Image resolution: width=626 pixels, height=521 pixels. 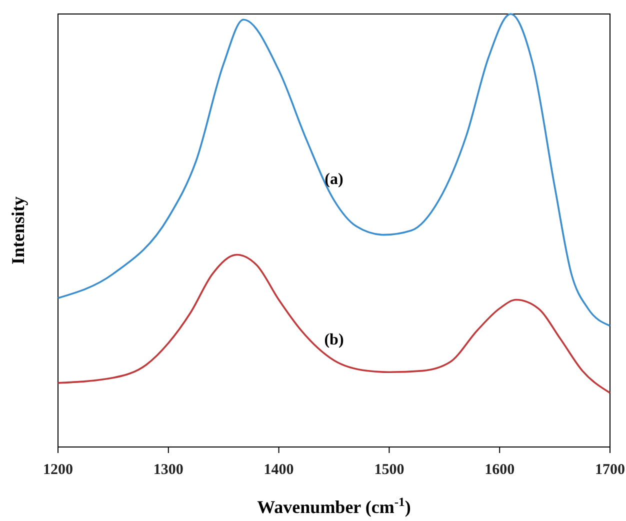 I want to click on x-tick-label: 1300, so click(x=168, y=470).